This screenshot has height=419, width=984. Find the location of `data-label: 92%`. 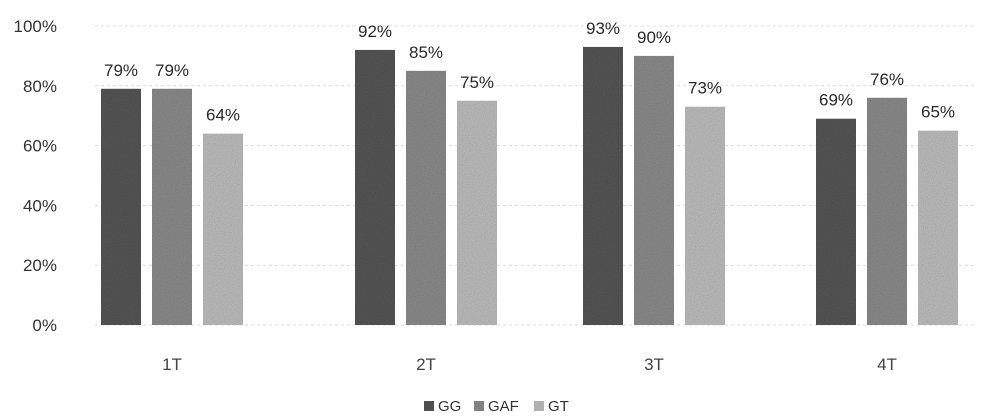

data-label: 92% is located at coordinates (375, 31).